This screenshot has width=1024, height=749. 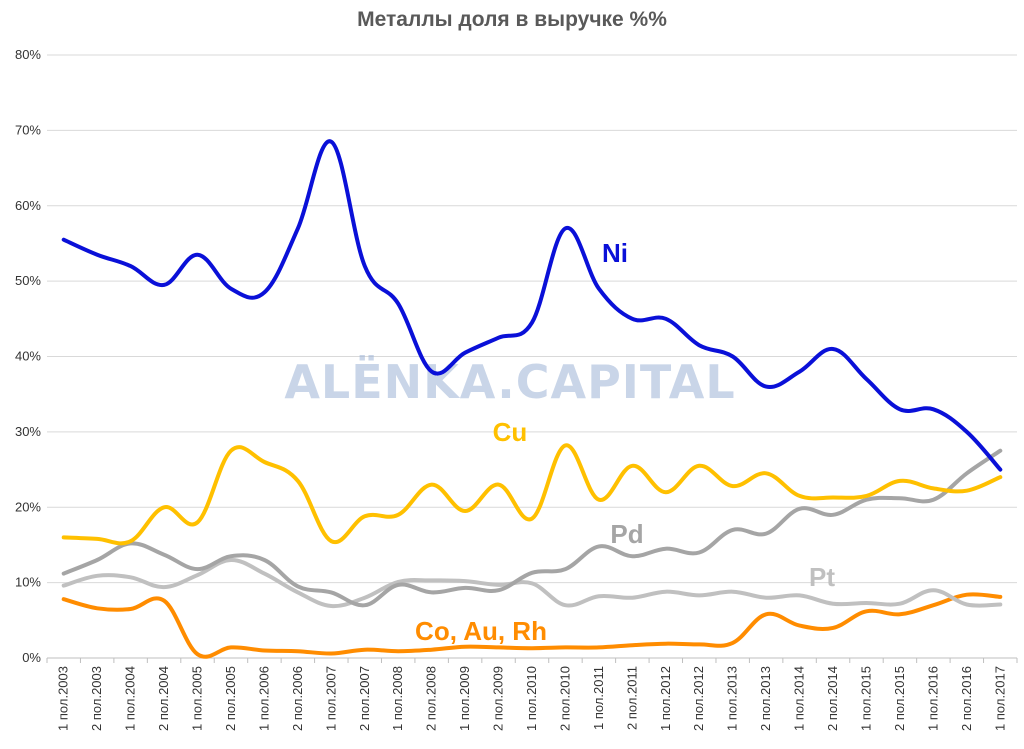 I want to click on y-axis-tick-labels: 0% 10% 20% 30% 40% 50% 60% 70% 80%, so click(x=28, y=356).